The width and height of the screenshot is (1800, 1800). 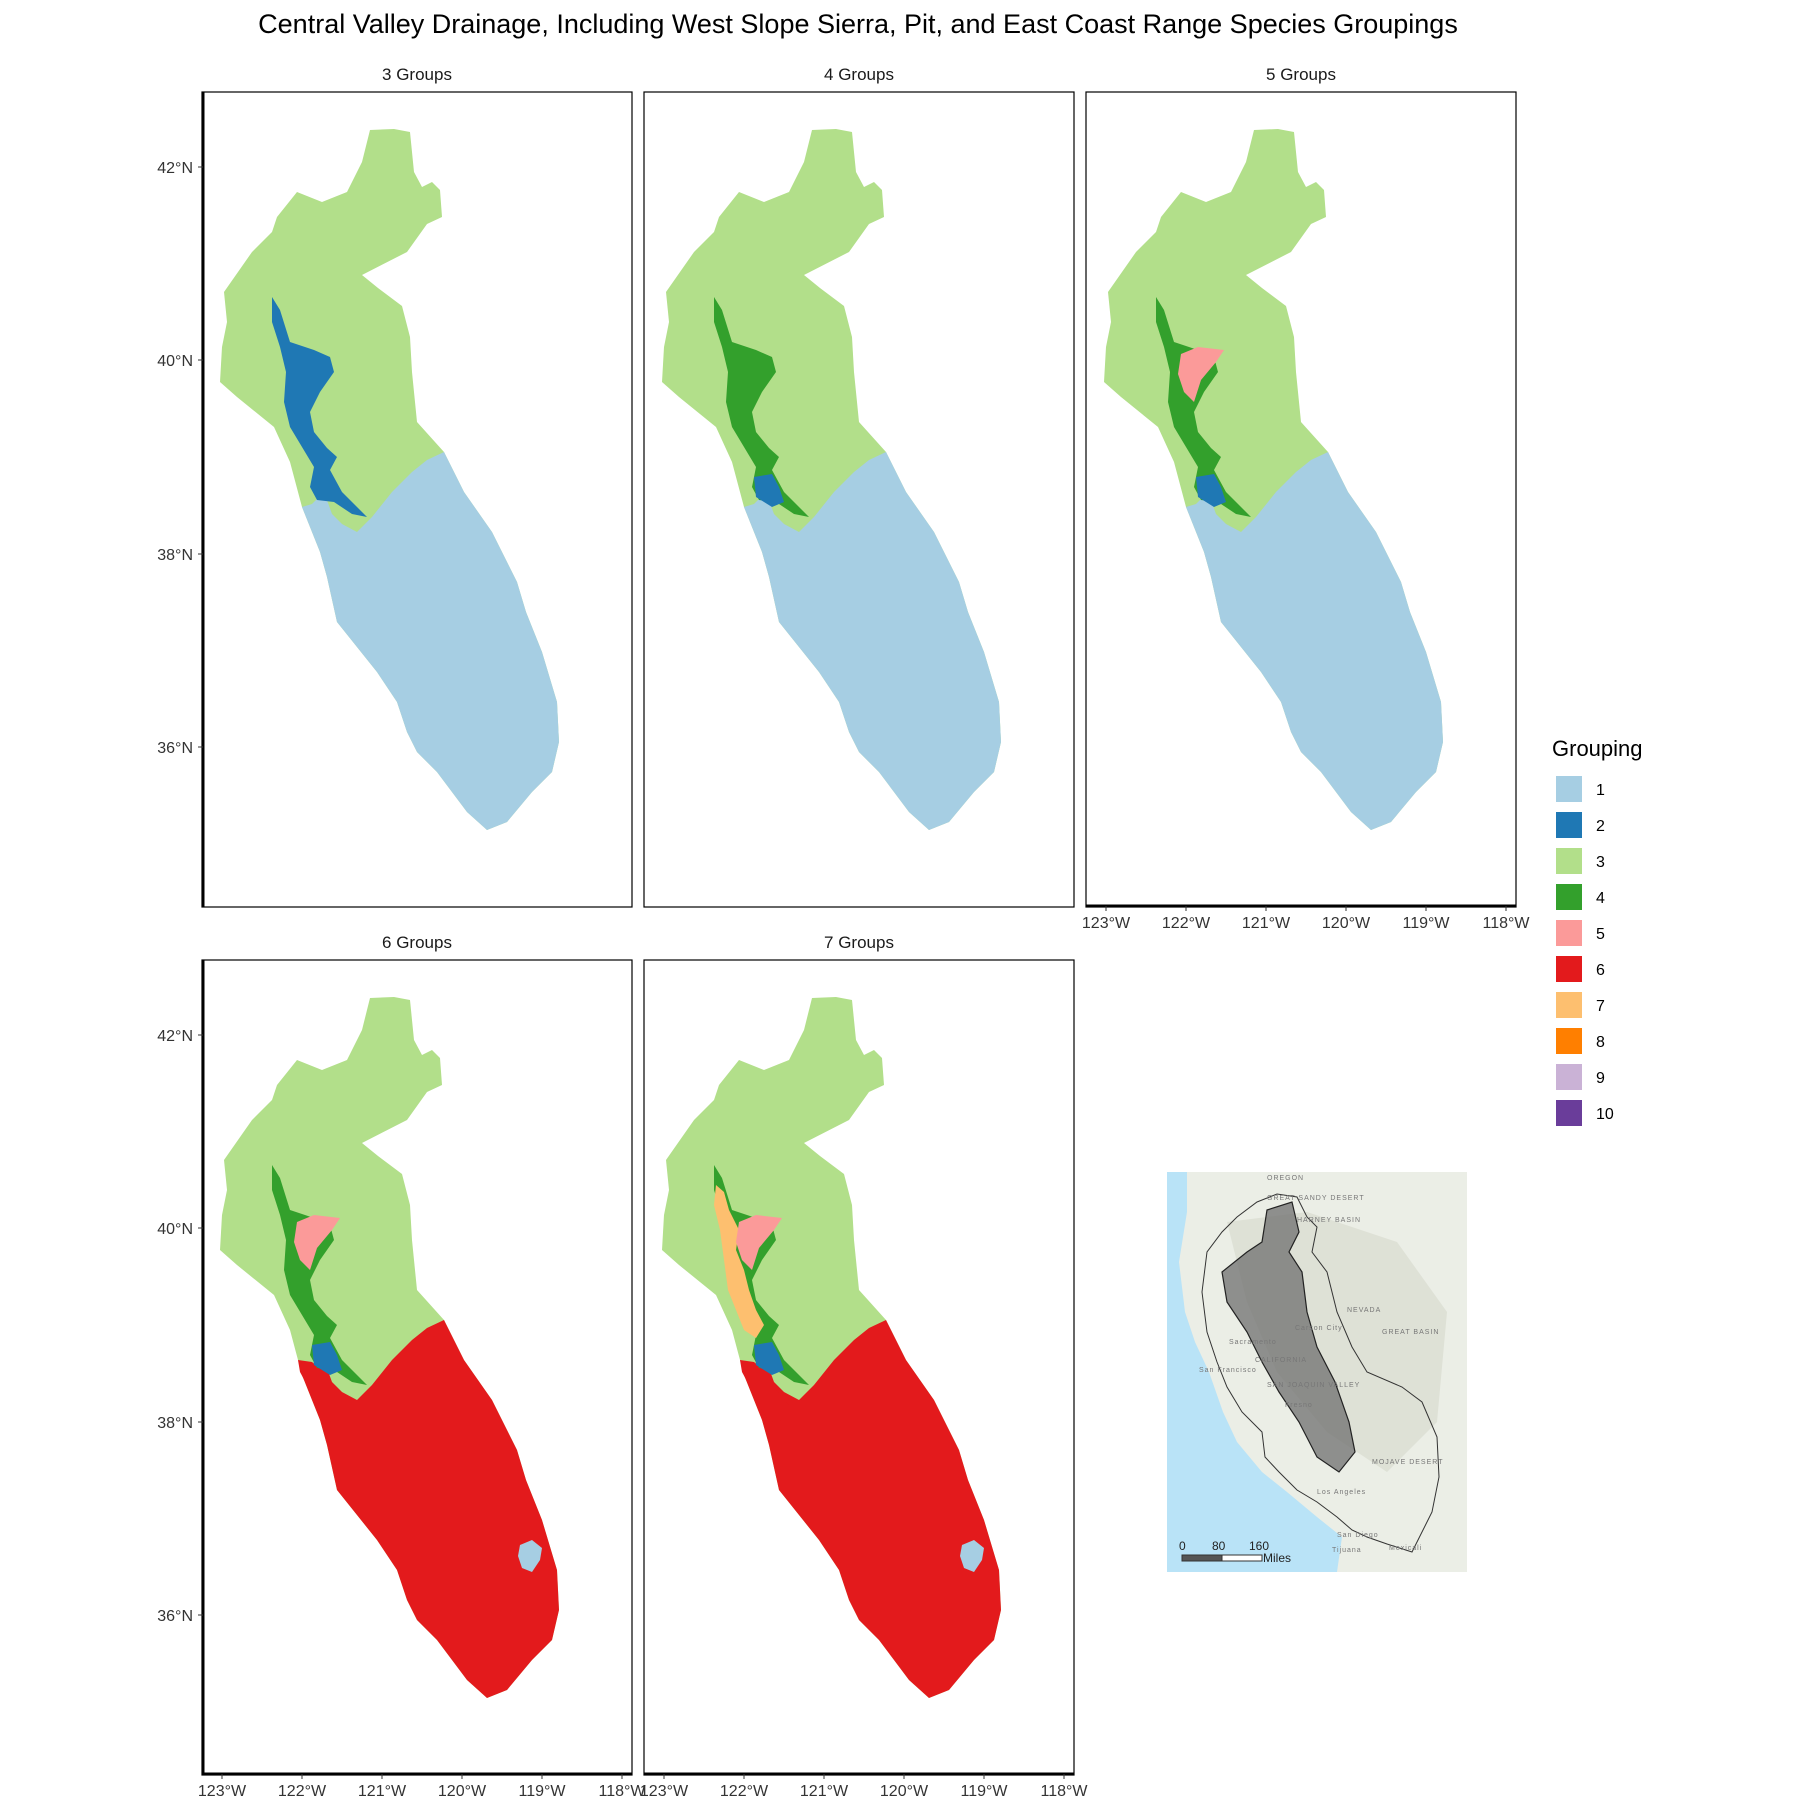 I want to click on inset-ocean, so click(x=1254, y=1372).